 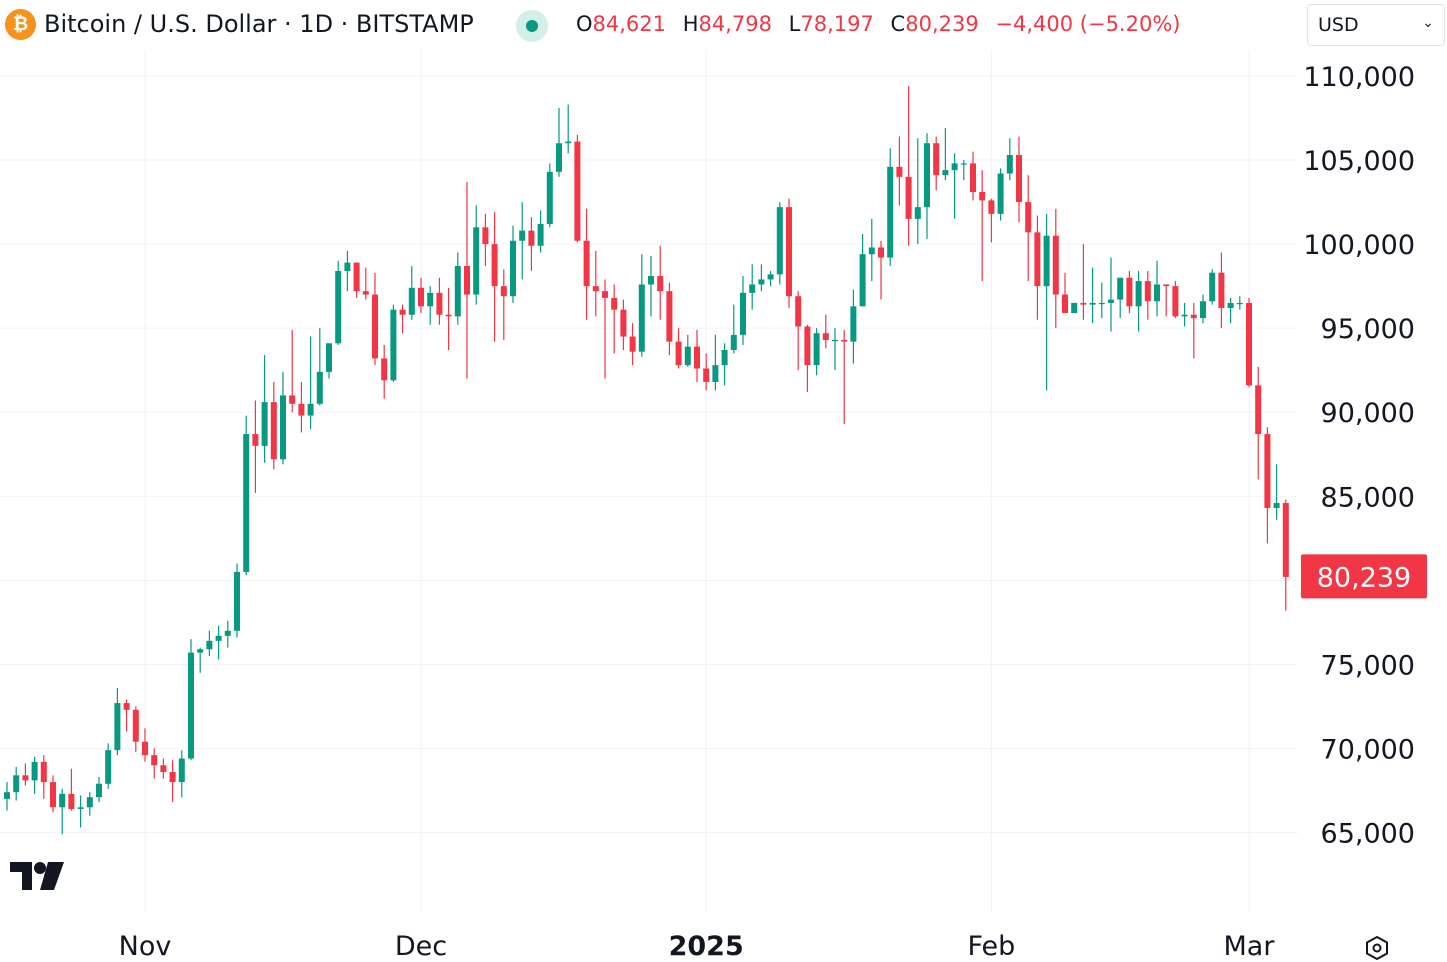 What do you see at coordinates (1376, 25) in the screenshot?
I see `currency-select: USD ⌄` at bounding box center [1376, 25].